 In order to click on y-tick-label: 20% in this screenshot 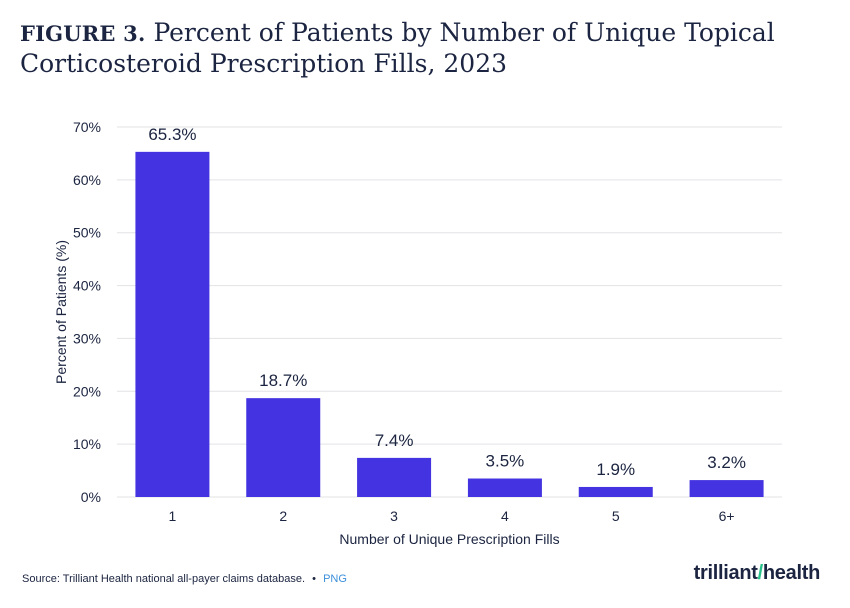, I will do `click(87, 391)`.